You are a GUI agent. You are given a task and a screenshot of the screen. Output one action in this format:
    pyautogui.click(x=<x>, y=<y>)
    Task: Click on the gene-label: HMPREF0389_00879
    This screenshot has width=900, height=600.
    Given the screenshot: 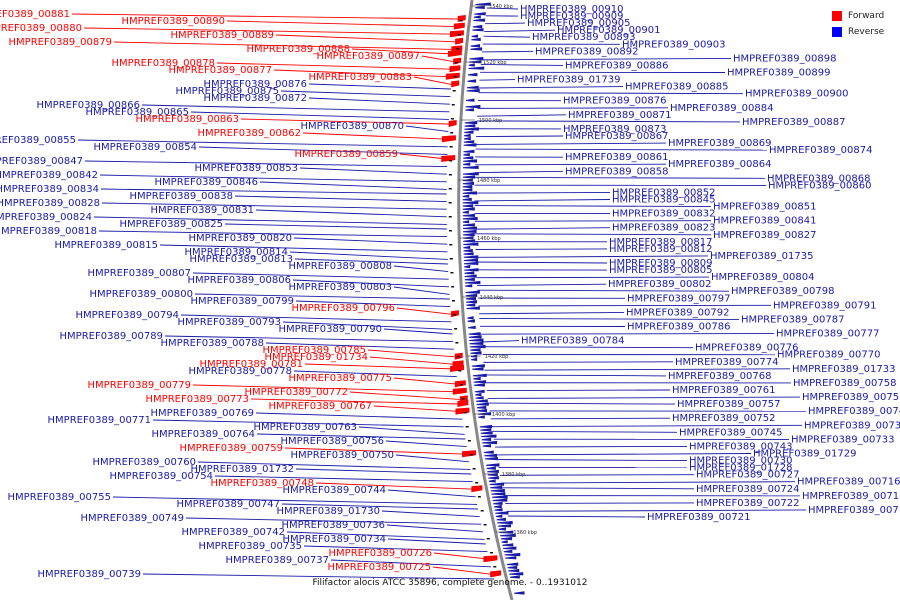 What is the action you would take?
    pyautogui.click(x=60, y=42)
    